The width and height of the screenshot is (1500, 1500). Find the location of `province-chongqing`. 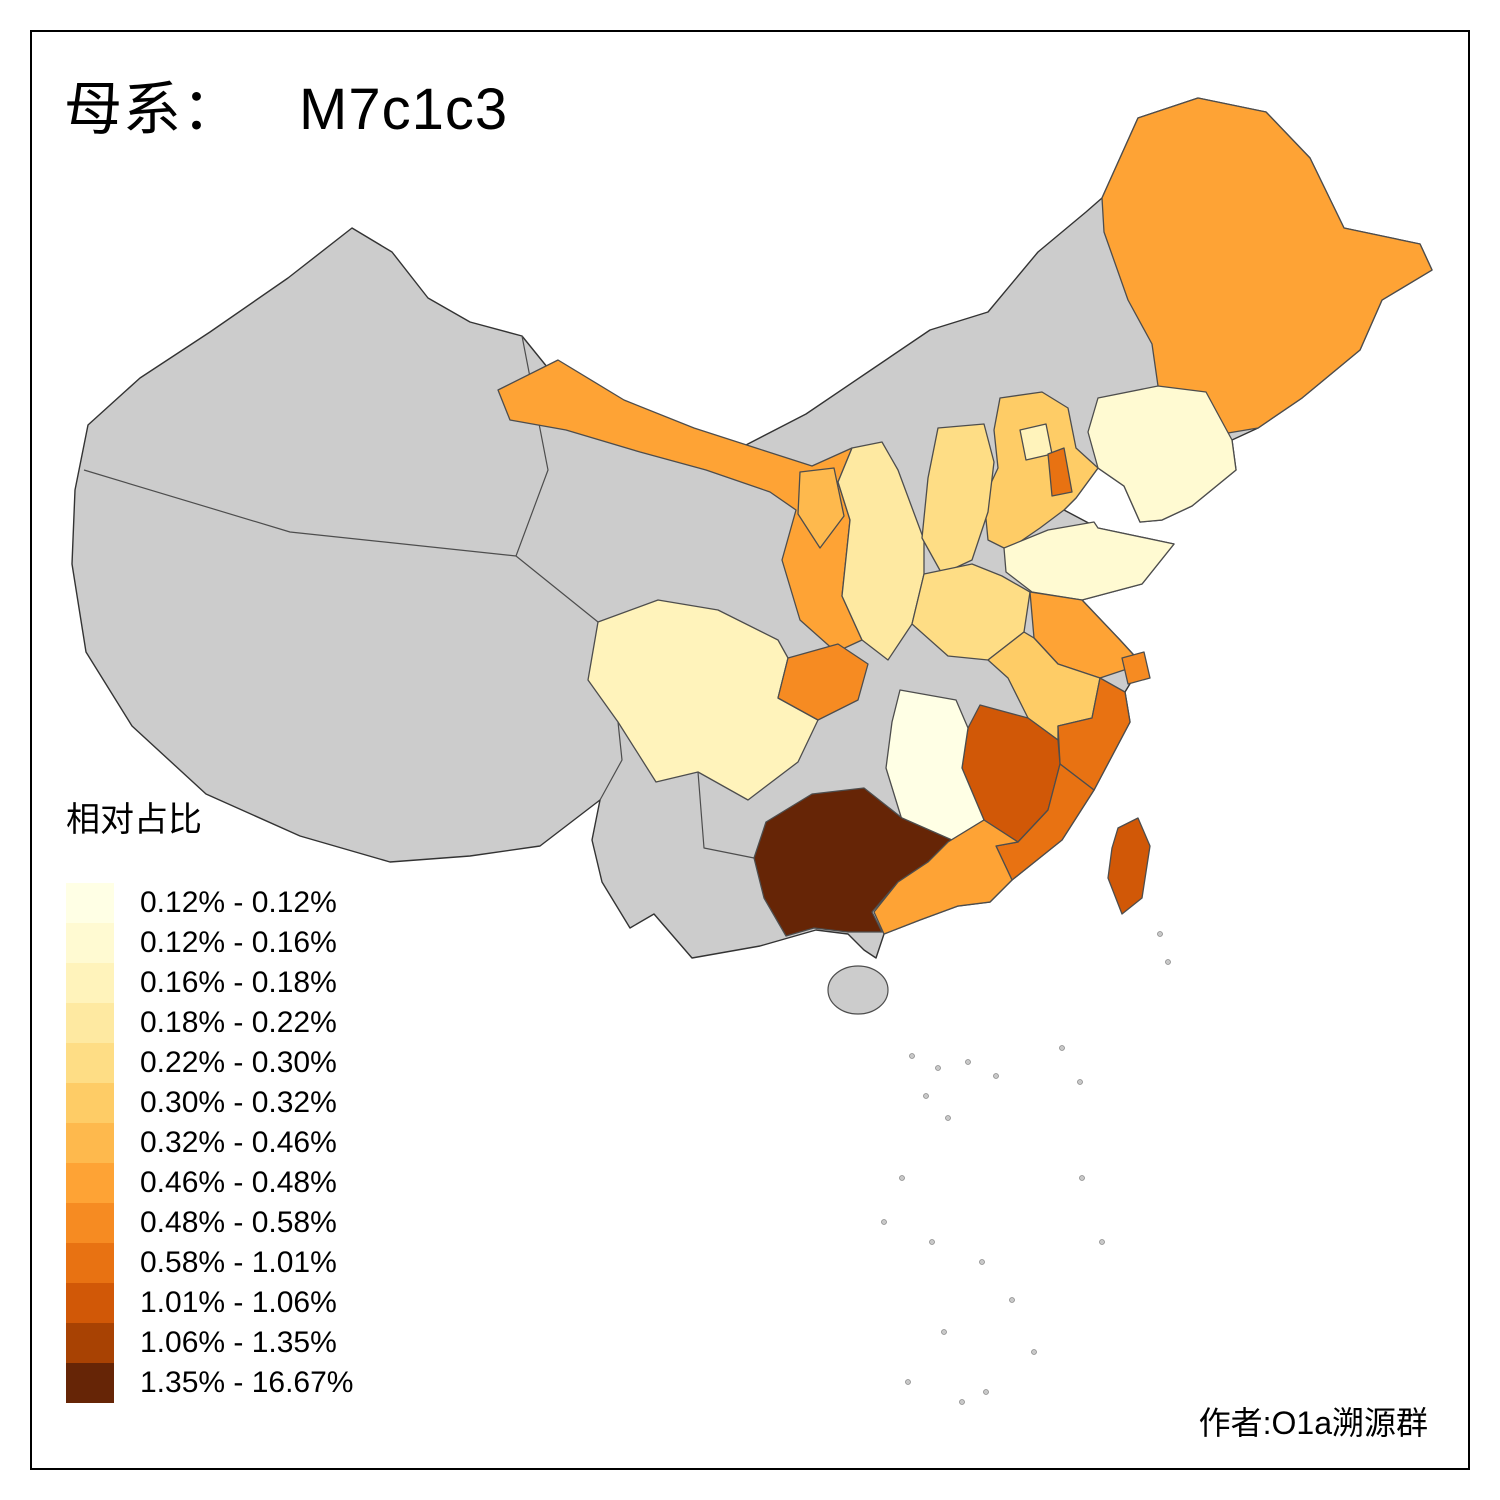

province-chongqing is located at coordinates (823, 682).